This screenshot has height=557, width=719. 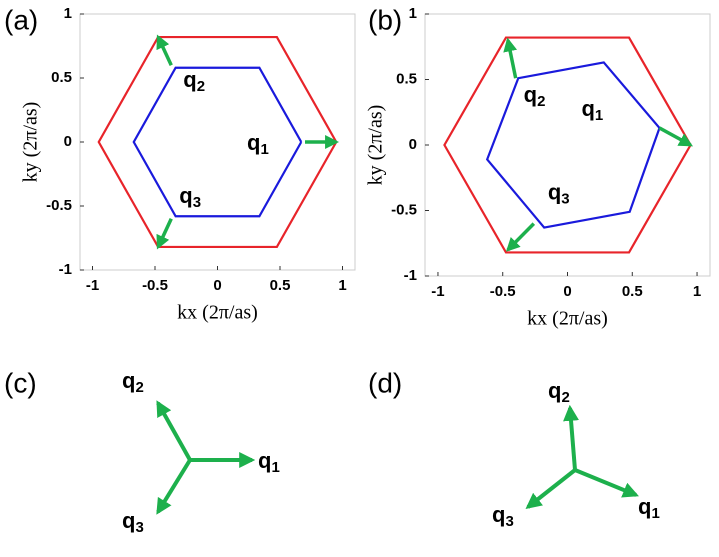 I want to click on panel-label: (a), so click(x=21, y=19).